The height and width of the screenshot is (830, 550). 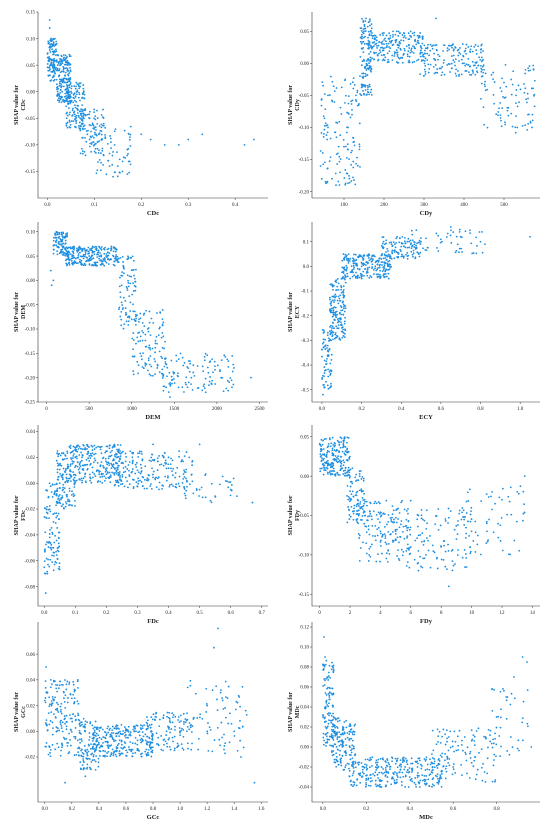 What do you see at coordinates (72, 809) in the screenshot?
I see `x-tick-label: 0.2` at bounding box center [72, 809].